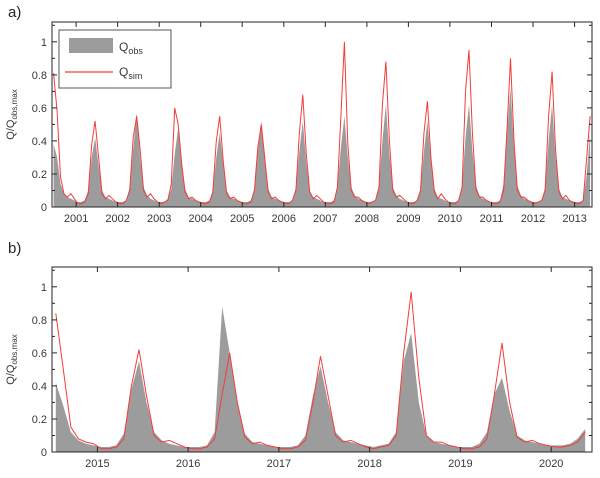 This screenshot has height=478, width=600. What do you see at coordinates (131, 48) in the screenshot?
I see `legend-obs-label: Qobs` at bounding box center [131, 48].